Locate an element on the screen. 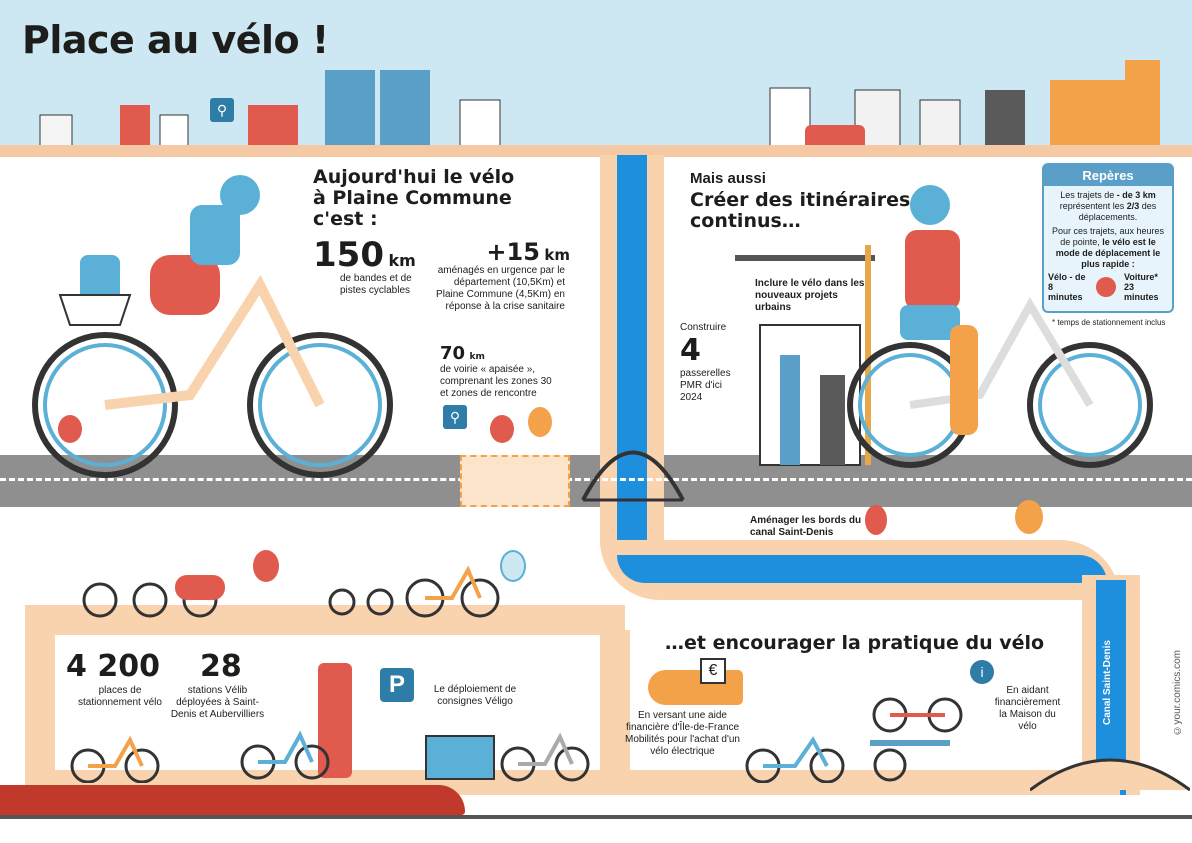  reperes-velo: Vélo - de 8 minutes is located at coordinates (1067, 286).